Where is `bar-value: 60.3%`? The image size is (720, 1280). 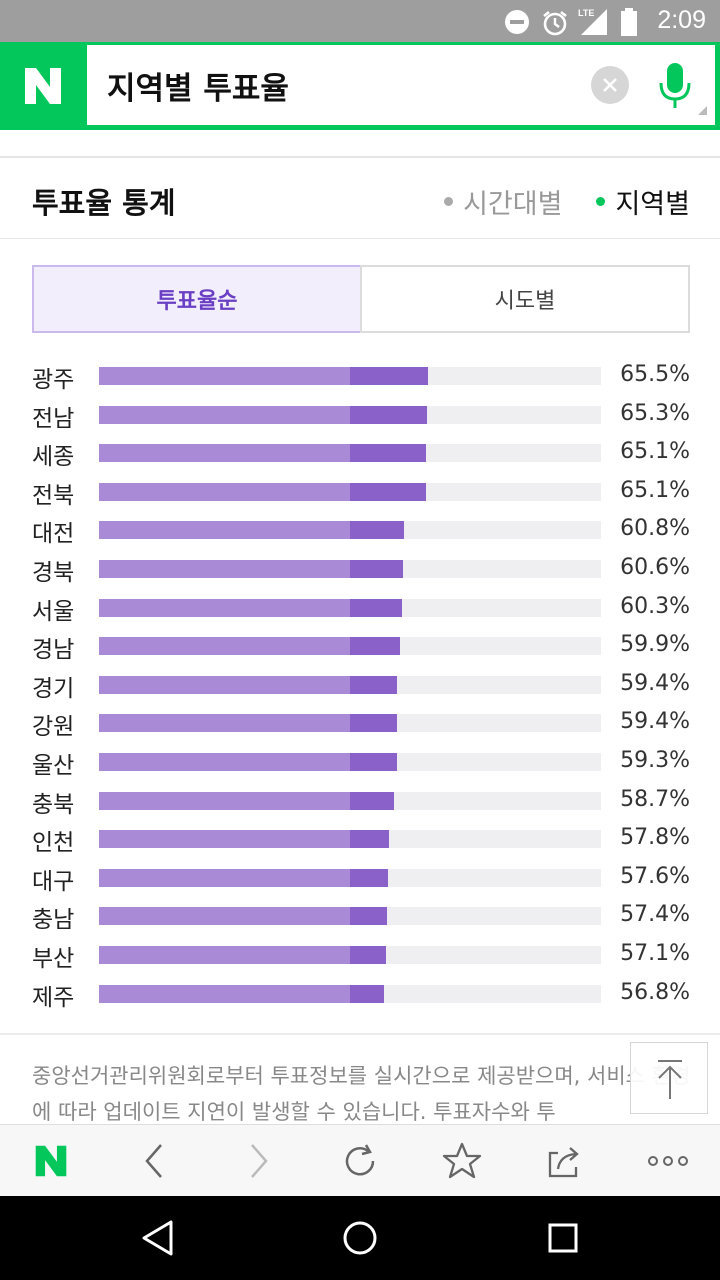 bar-value: 60.3% is located at coordinates (655, 606).